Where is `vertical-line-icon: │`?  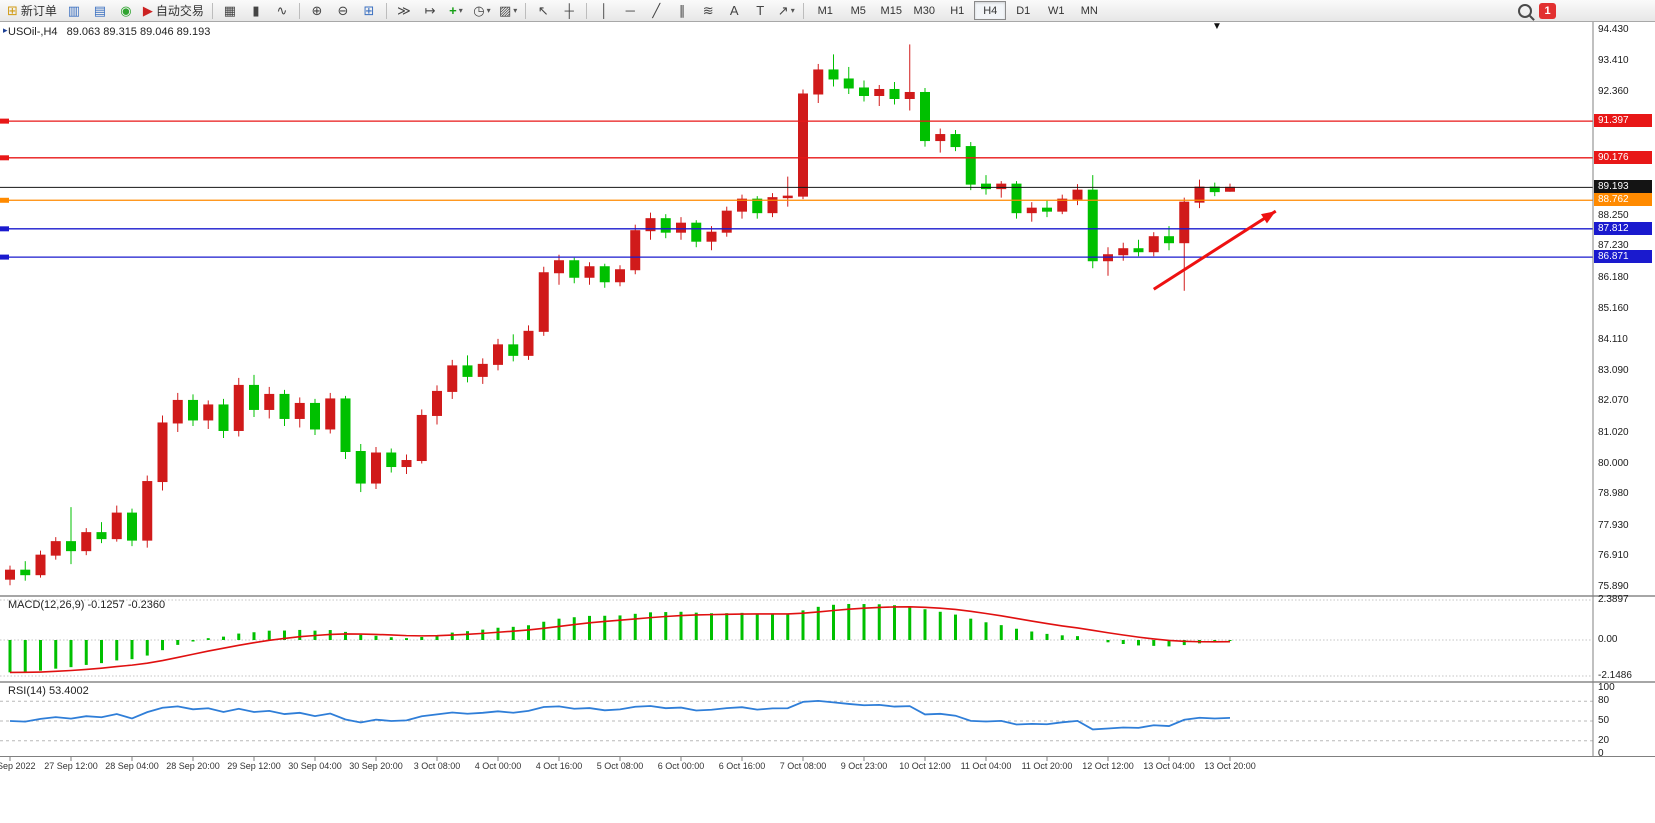 vertical-line-icon: │ is located at coordinates (604, 10).